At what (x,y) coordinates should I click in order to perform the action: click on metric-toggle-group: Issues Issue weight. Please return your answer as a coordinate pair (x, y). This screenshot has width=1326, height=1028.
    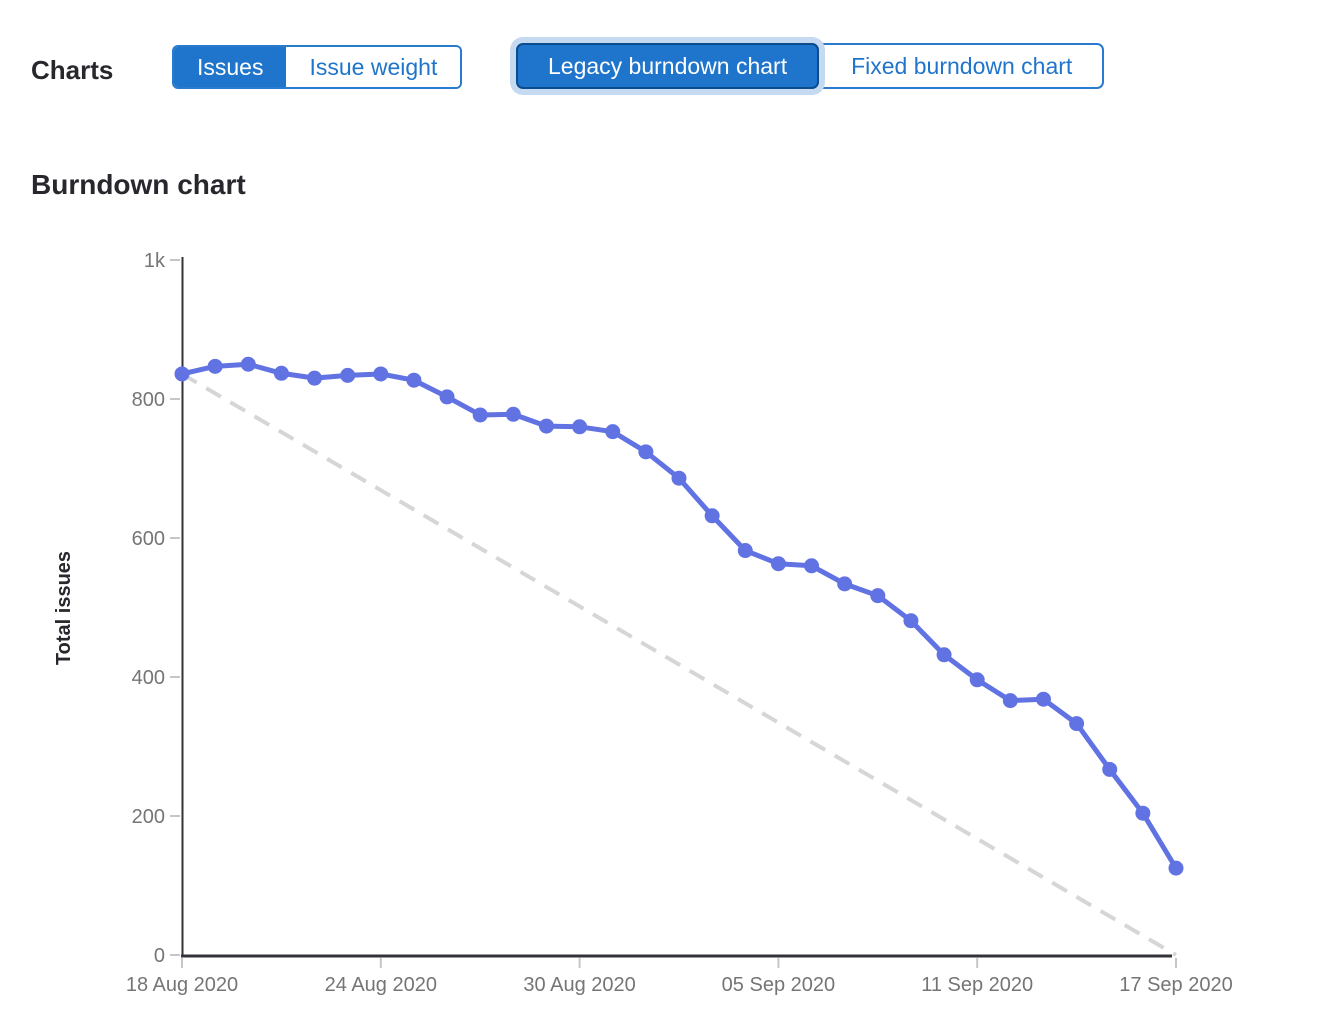
    Looking at the image, I should click on (317, 67).